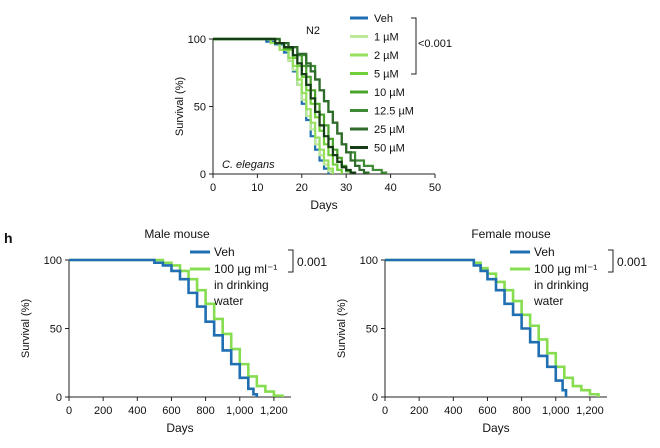  What do you see at coordinates (177, 234) in the screenshot?
I see `chart-title: Male mouse` at bounding box center [177, 234].